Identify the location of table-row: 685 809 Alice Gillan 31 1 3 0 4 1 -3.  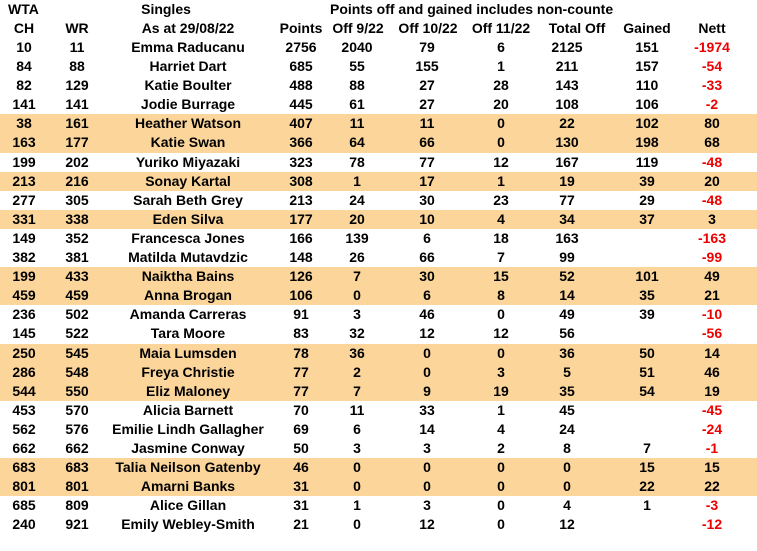
(378, 505).